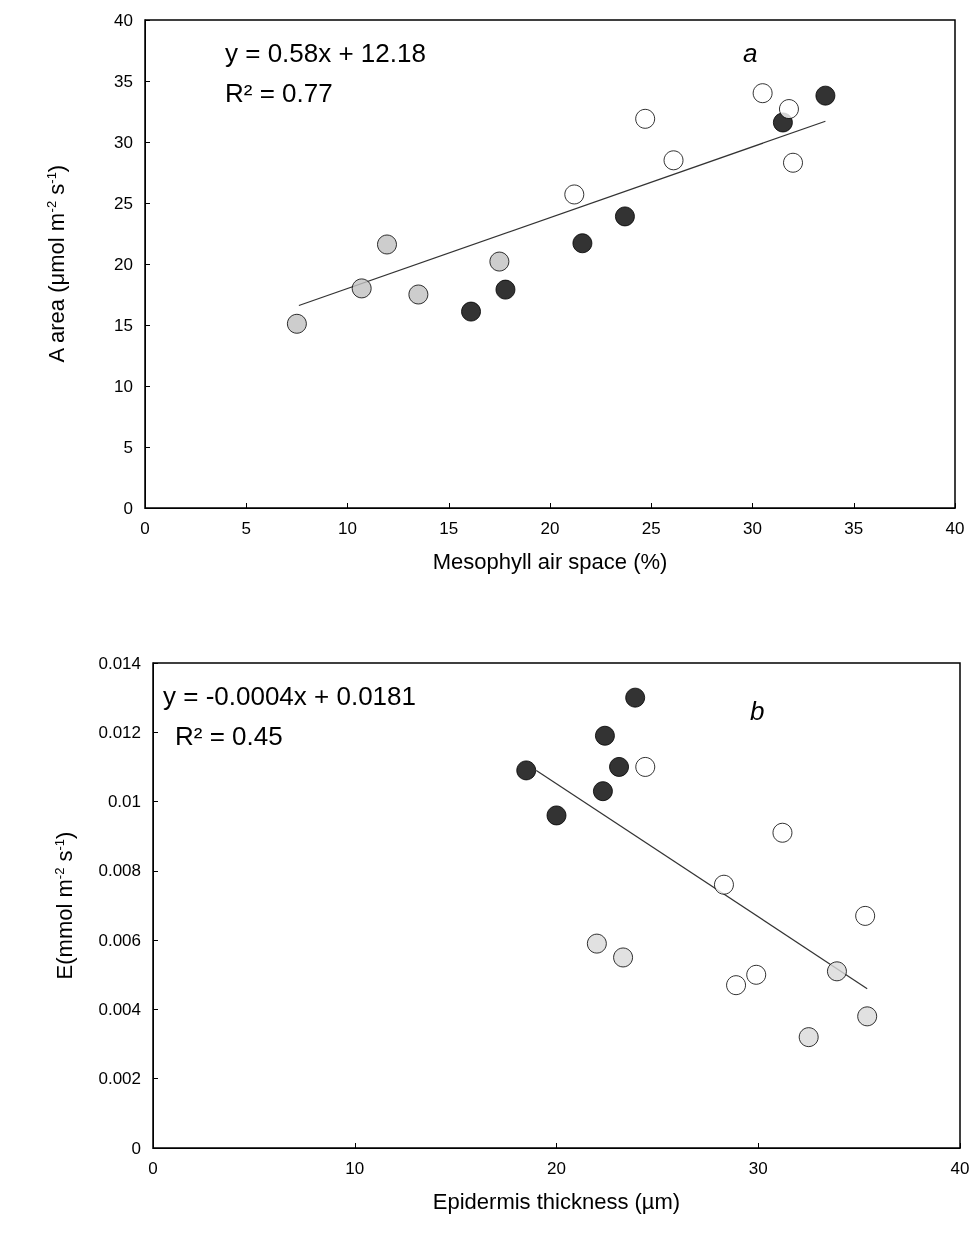 The width and height of the screenshot is (975, 1238). I want to click on x-axis-title: Mesophyll air space (%), so click(550, 561).